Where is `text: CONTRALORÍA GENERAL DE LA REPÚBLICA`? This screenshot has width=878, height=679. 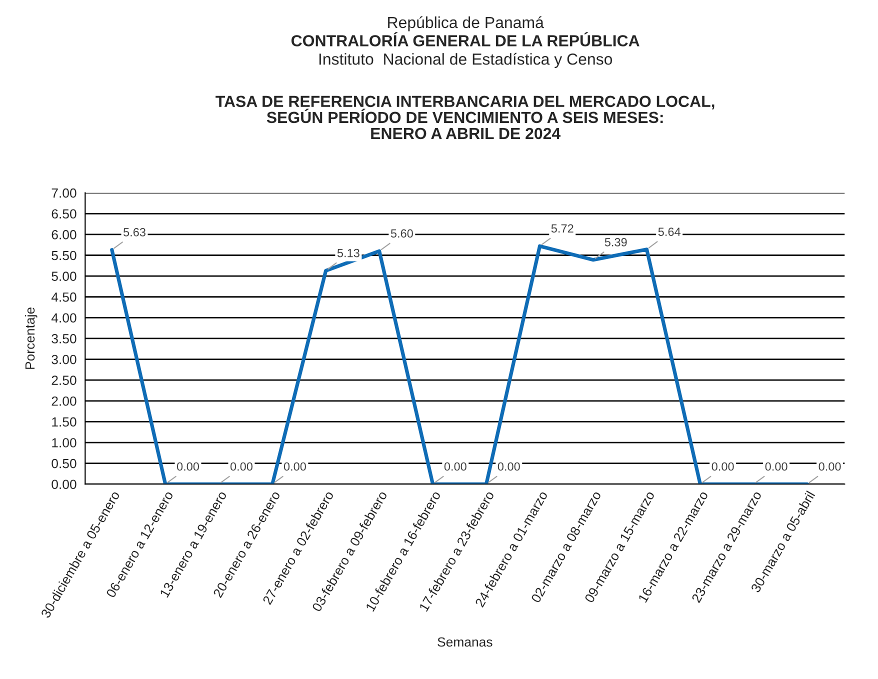
text: CONTRALORÍA GENERAL DE LA REPÚBLICA is located at coordinates (465, 39).